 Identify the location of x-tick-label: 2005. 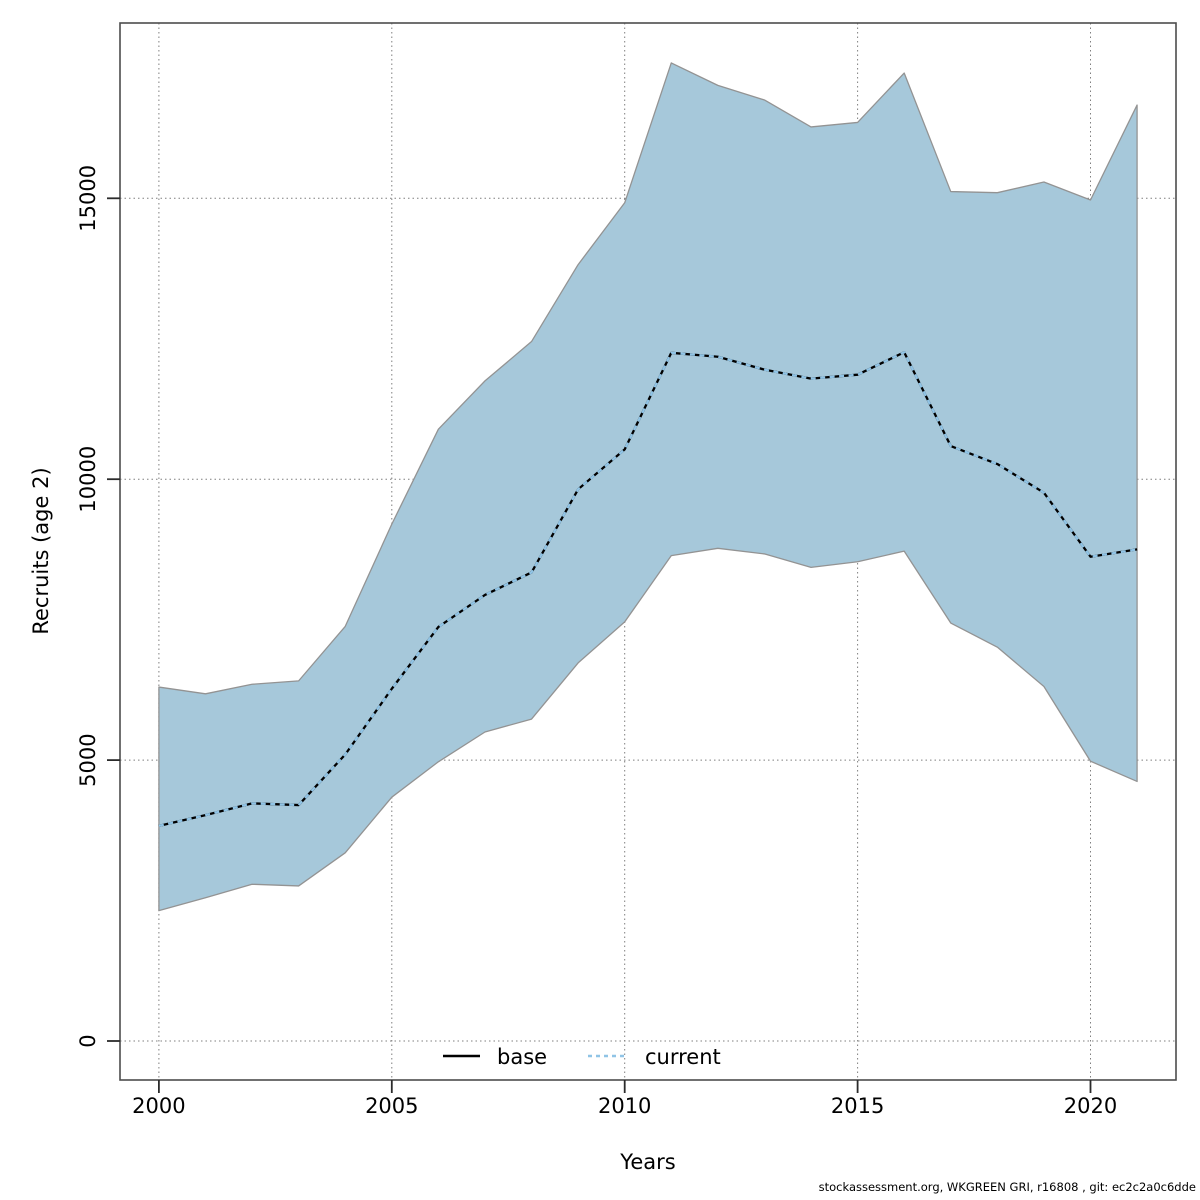
(391, 1106).